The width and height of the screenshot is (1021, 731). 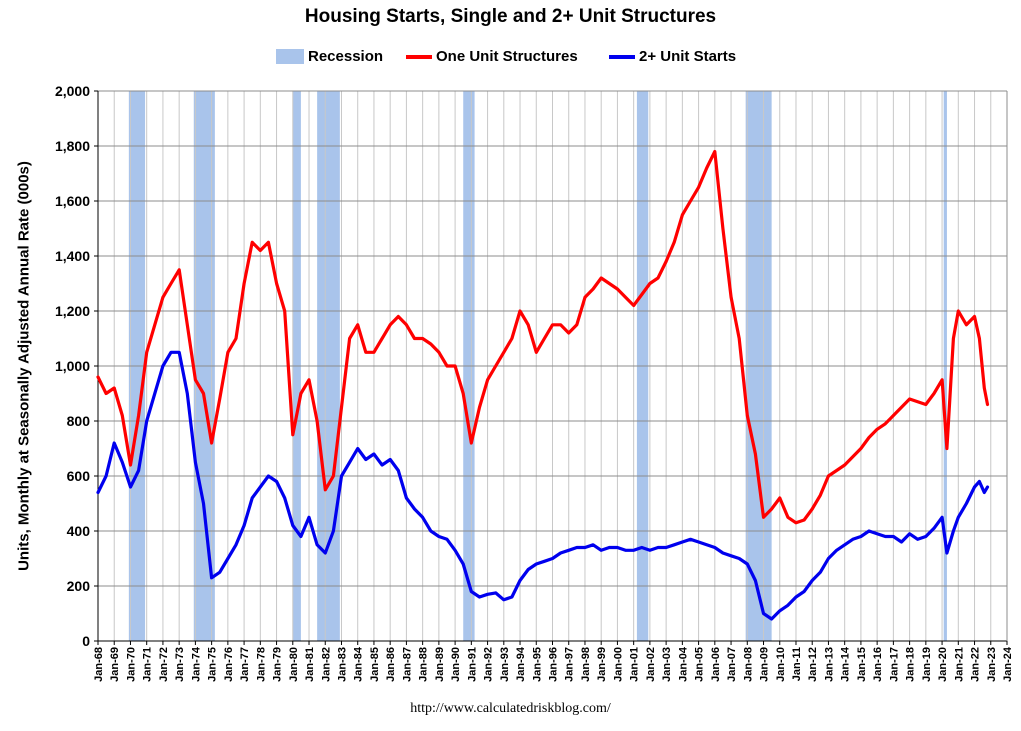 What do you see at coordinates (667, 664) in the screenshot?
I see `x-tick-label: Jan-03` at bounding box center [667, 664].